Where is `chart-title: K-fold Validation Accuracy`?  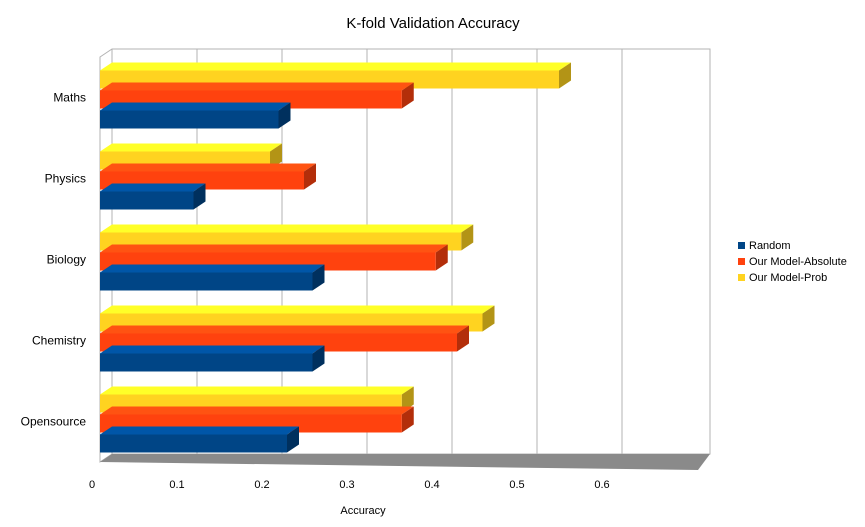
chart-title: K-fold Validation Accuracy is located at coordinates (433, 23).